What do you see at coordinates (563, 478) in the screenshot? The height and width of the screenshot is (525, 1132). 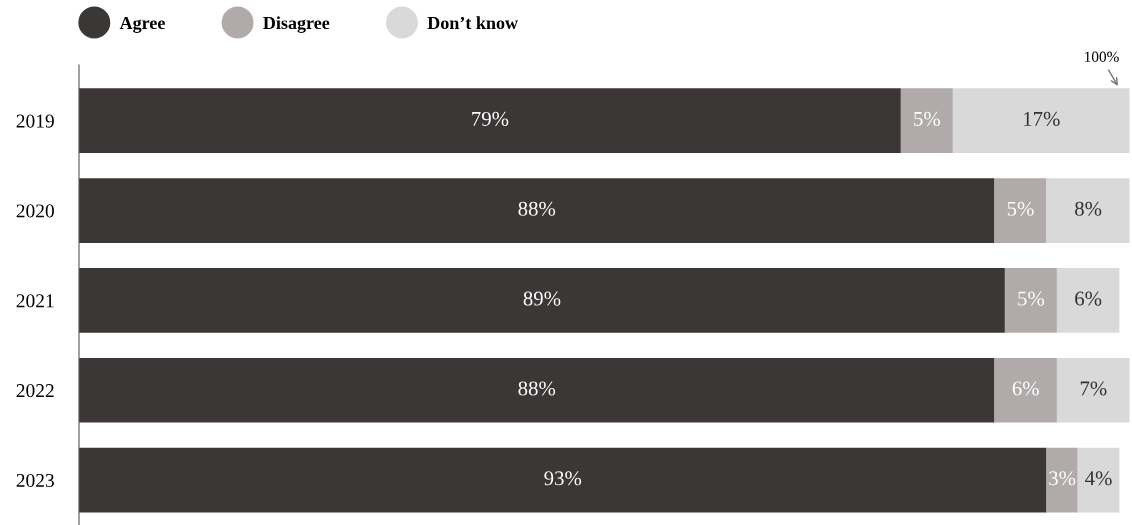 I see `data-label: 93%` at bounding box center [563, 478].